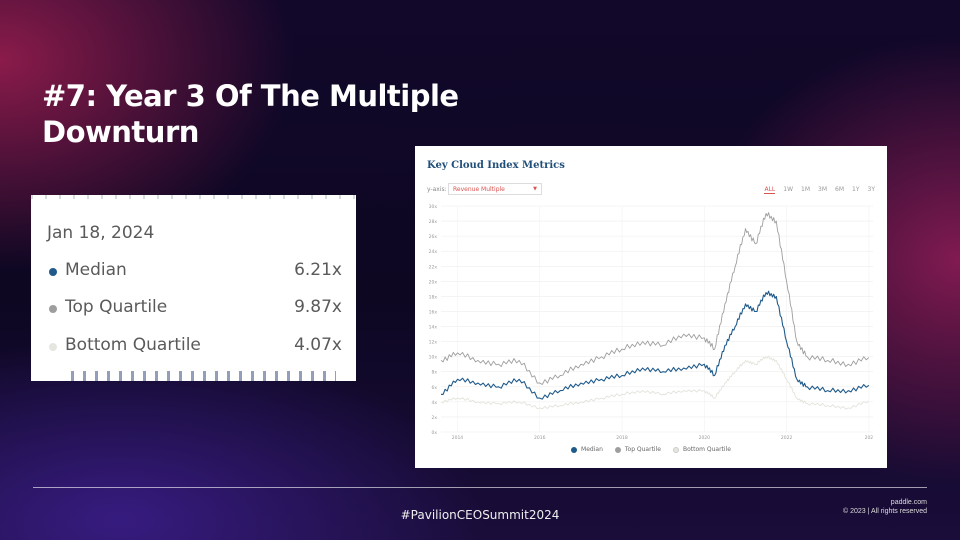  I want to click on y-tick-label: 6x, so click(434, 388).